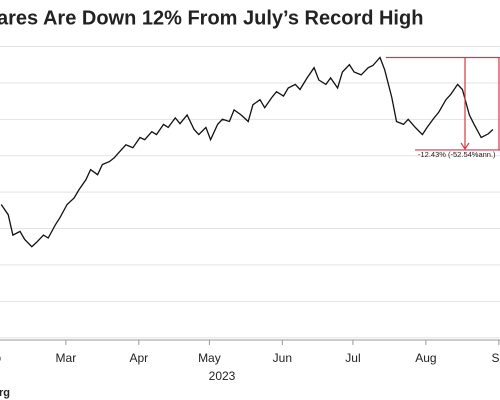 The height and width of the screenshot is (400, 500). I want to click on x-axis-label: 2023, so click(222, 376).